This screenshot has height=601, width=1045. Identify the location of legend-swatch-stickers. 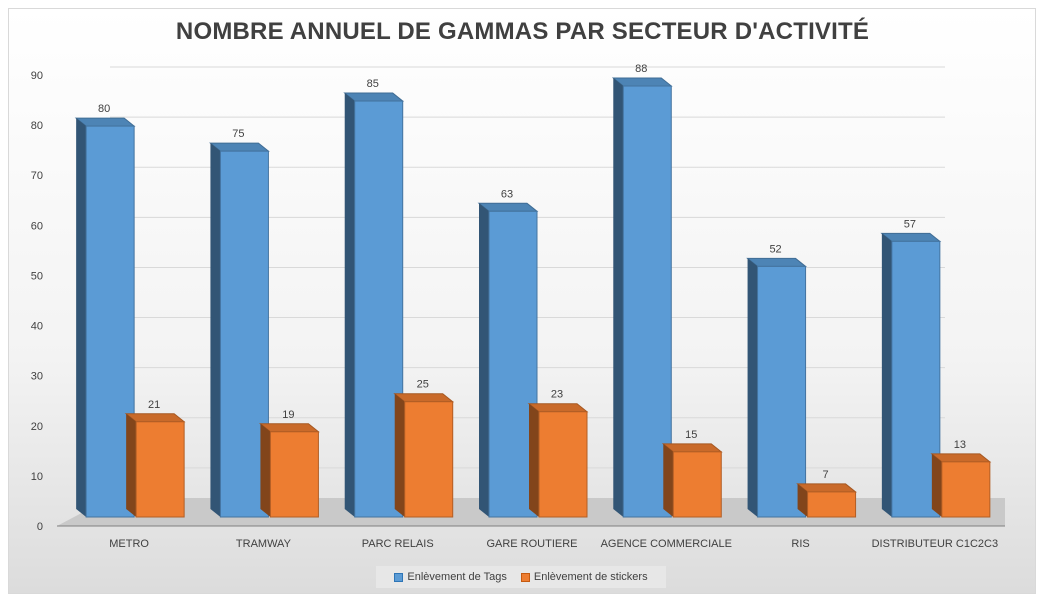
(525, 577).